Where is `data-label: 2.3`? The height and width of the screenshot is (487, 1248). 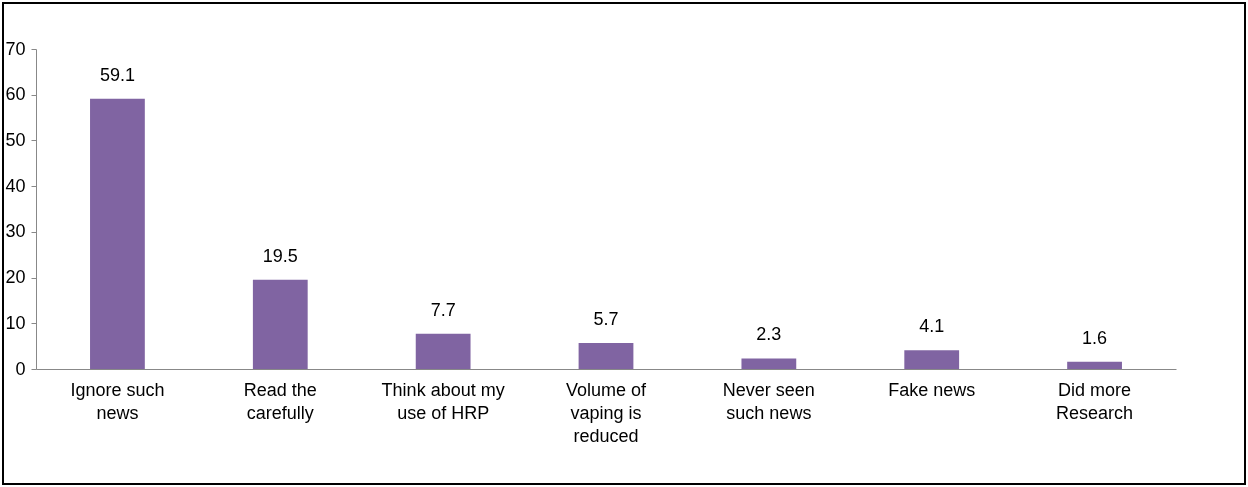
data-label: 2.3 is located at coordinates (769, 334).